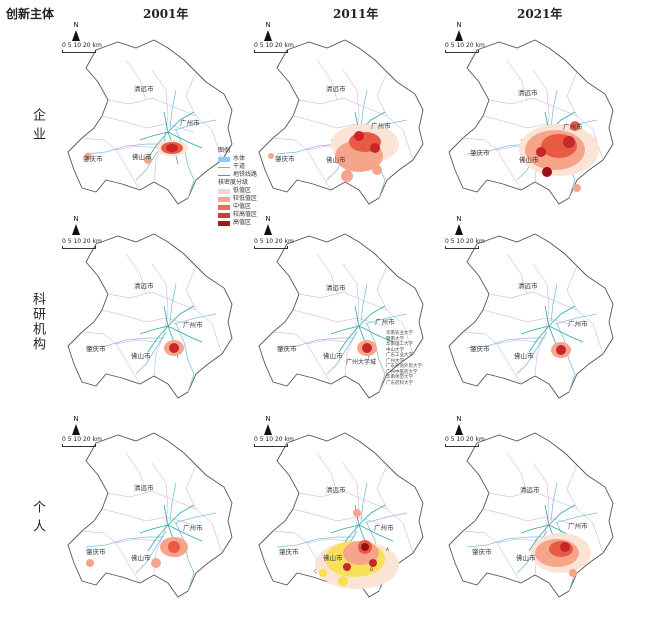 Image resolution: width=650 pixels, height=629 pixels. I want to click on row-label-enterprise: 企业, so click(36, 130).